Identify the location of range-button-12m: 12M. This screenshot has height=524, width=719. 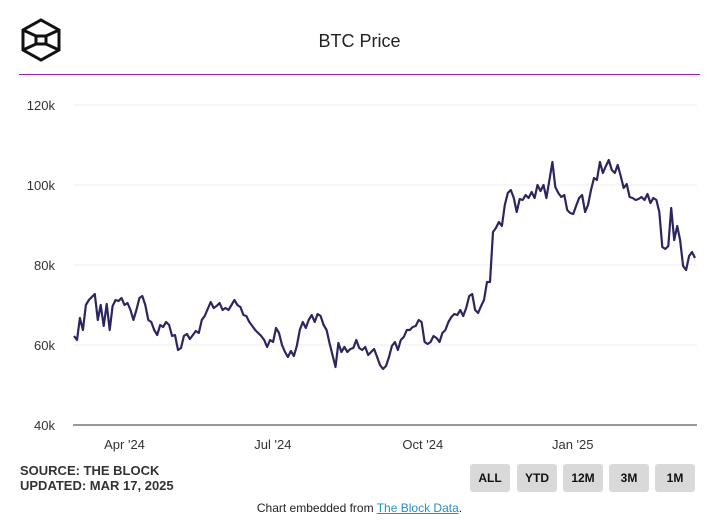
(583, 478).